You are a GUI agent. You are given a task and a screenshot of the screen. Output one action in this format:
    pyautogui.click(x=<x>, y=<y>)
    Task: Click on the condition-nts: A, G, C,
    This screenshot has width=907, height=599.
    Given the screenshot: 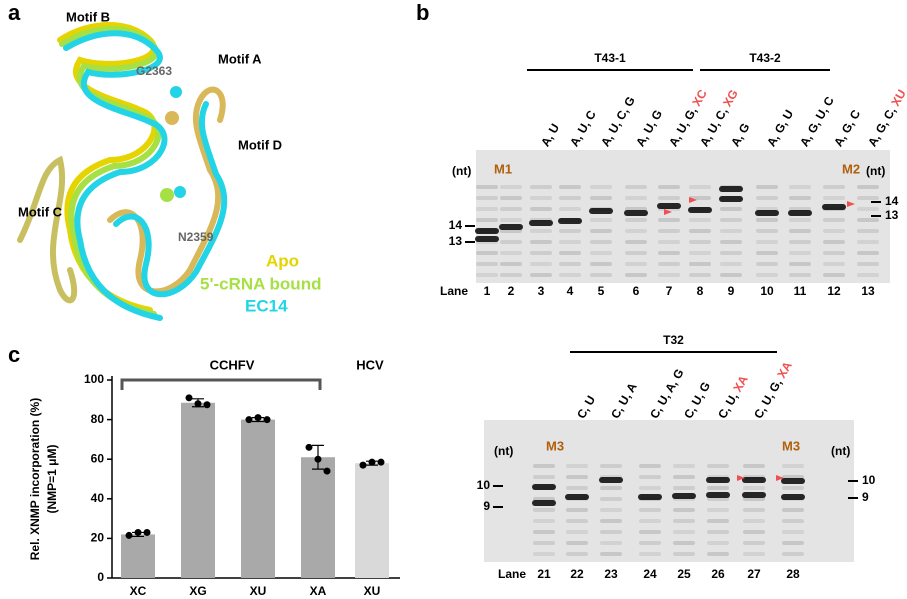 What is the action you would take?
    pyautogui.click(x=882, y=125)
    